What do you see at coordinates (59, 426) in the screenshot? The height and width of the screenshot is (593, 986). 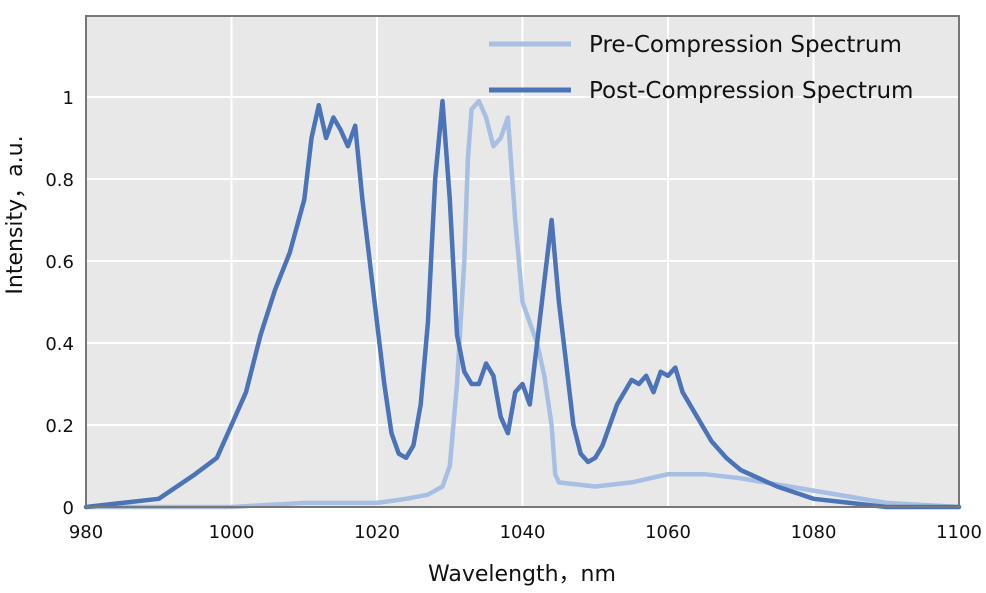 I see `y-tick-label: 0.2` at bounding box center [59, 426].